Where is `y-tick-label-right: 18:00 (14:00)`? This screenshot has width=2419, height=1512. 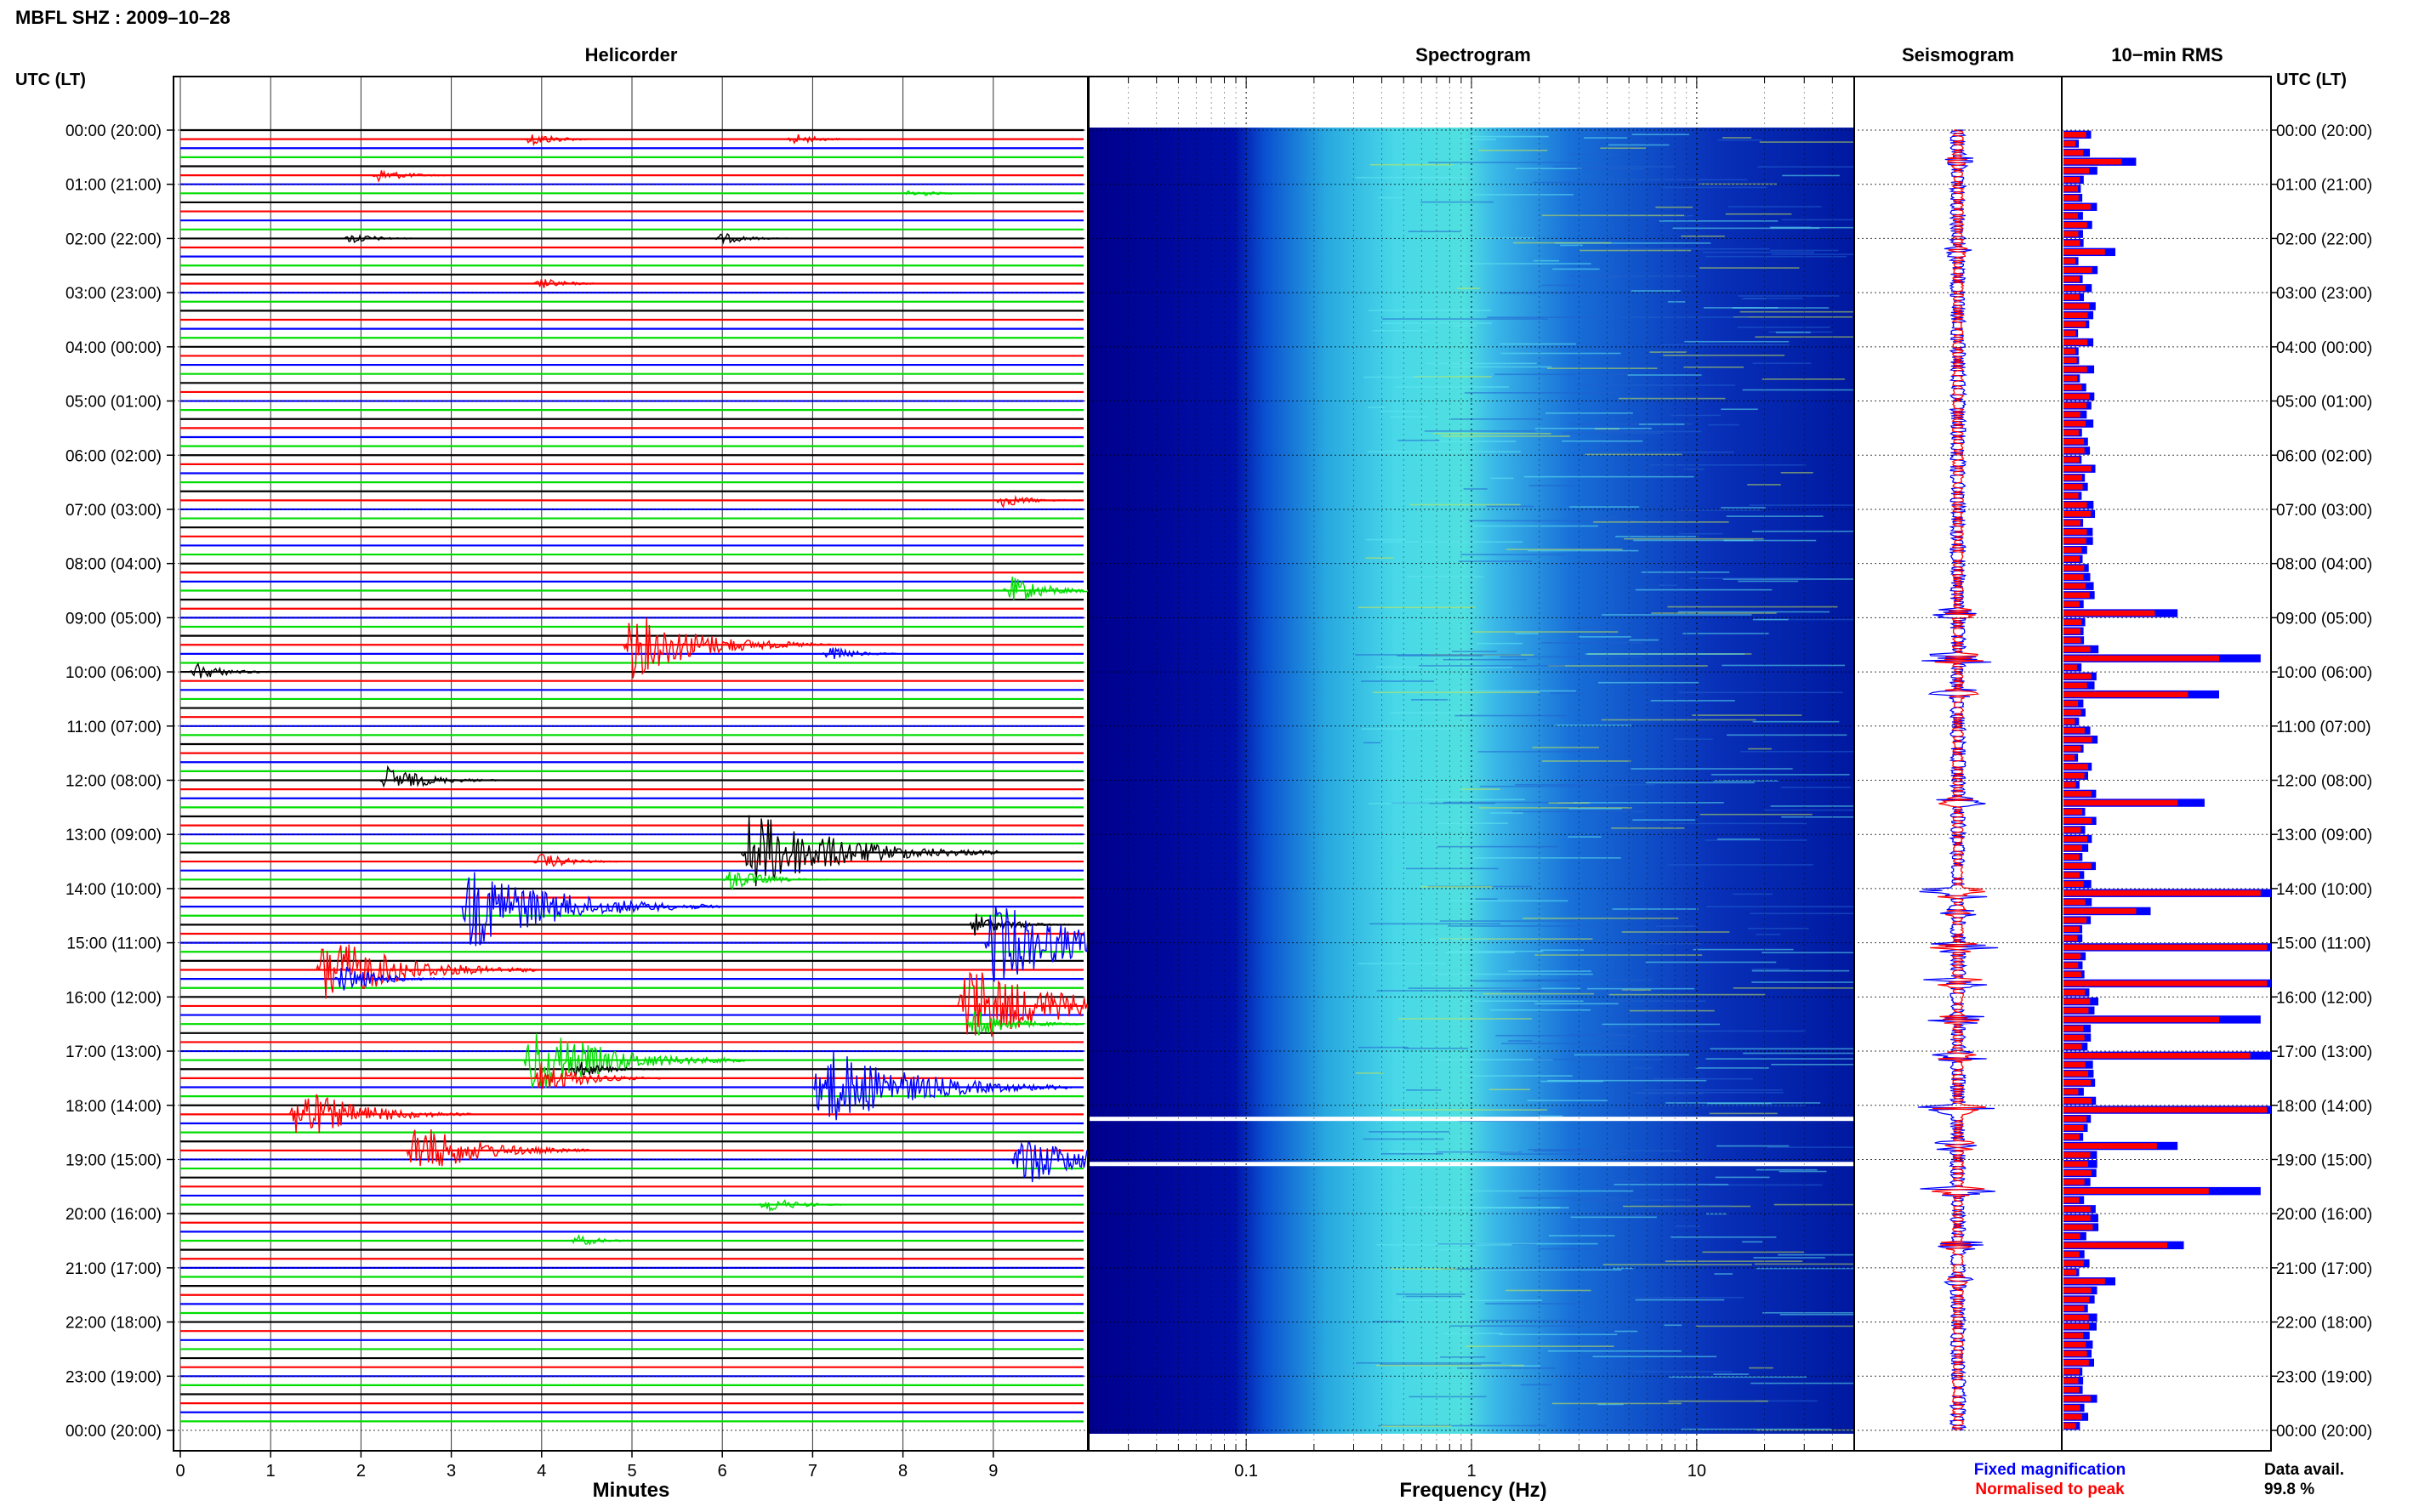 y-tick-label-right: 18:00 (14:00) is located at coordinates (2324, 1107).